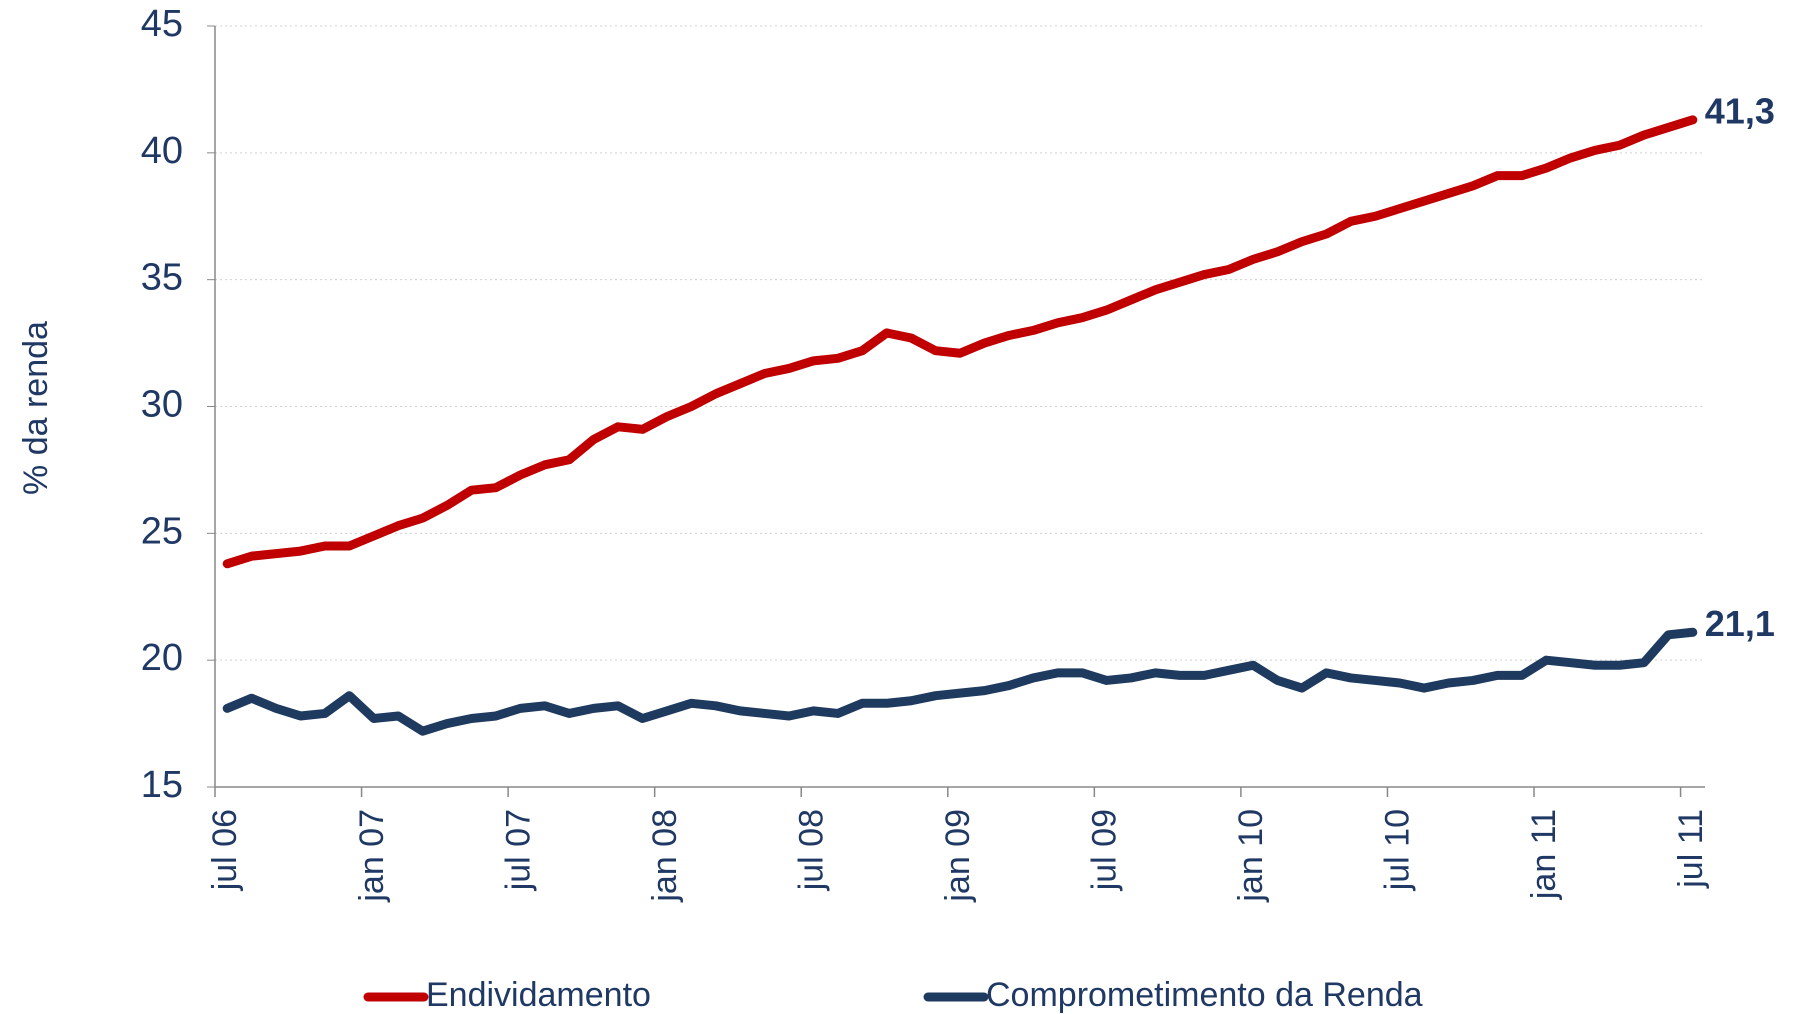 The height and width of the screenshot is (1014, 1793). Describe the element at coordinates (1740, 623) in the screenshot. I see `value-label: 21,1` at that location.